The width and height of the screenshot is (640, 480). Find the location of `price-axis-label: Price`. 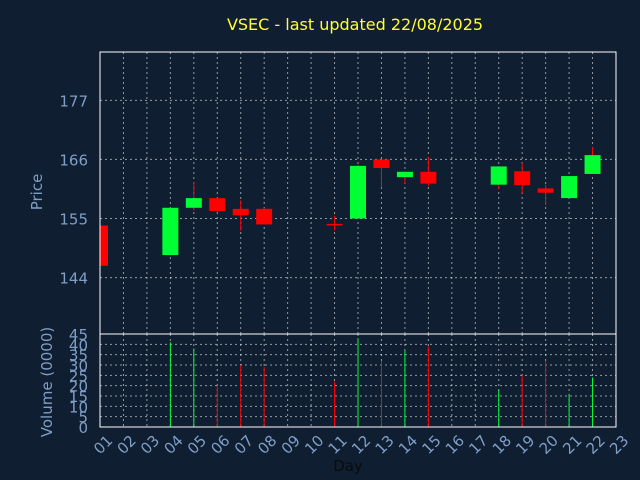

price-axis-label: Price is located at coordinates (37, 192).